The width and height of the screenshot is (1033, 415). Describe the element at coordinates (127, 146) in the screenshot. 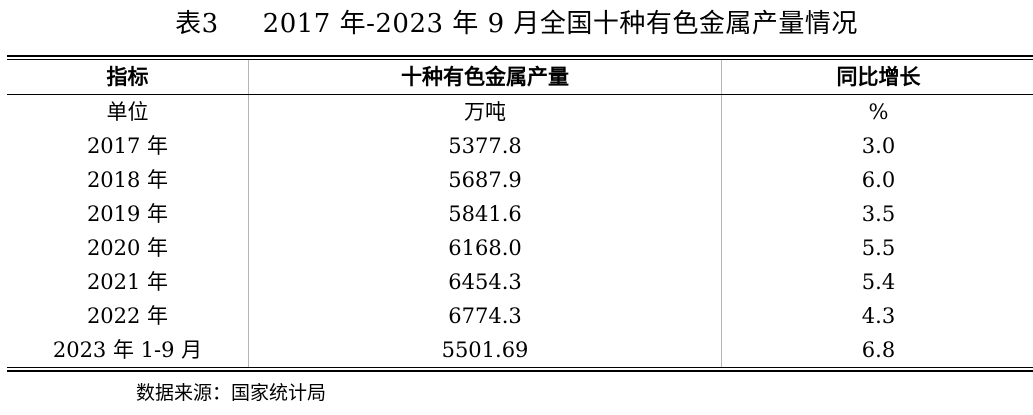

I see `row-period: 2017 年` at that location.